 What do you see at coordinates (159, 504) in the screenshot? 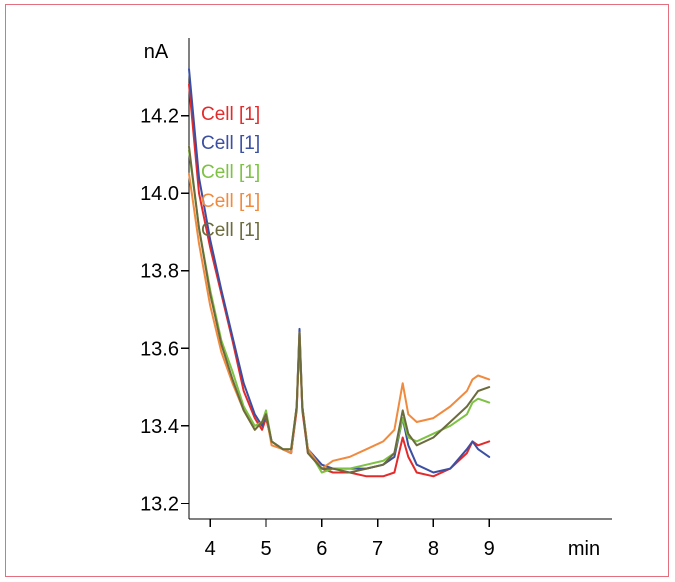
I see `y-tick-label: 13.2` at bounding box center [159, 504].